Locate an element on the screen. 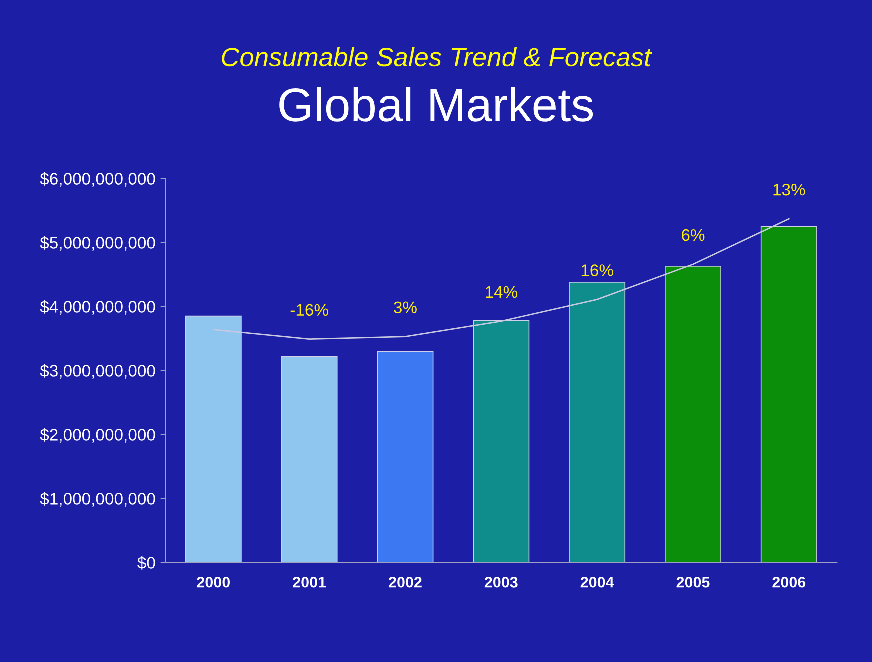 The image size is (872, 662). y-tick-label: $2,000,000,000 is located at coordinates (98, 435).